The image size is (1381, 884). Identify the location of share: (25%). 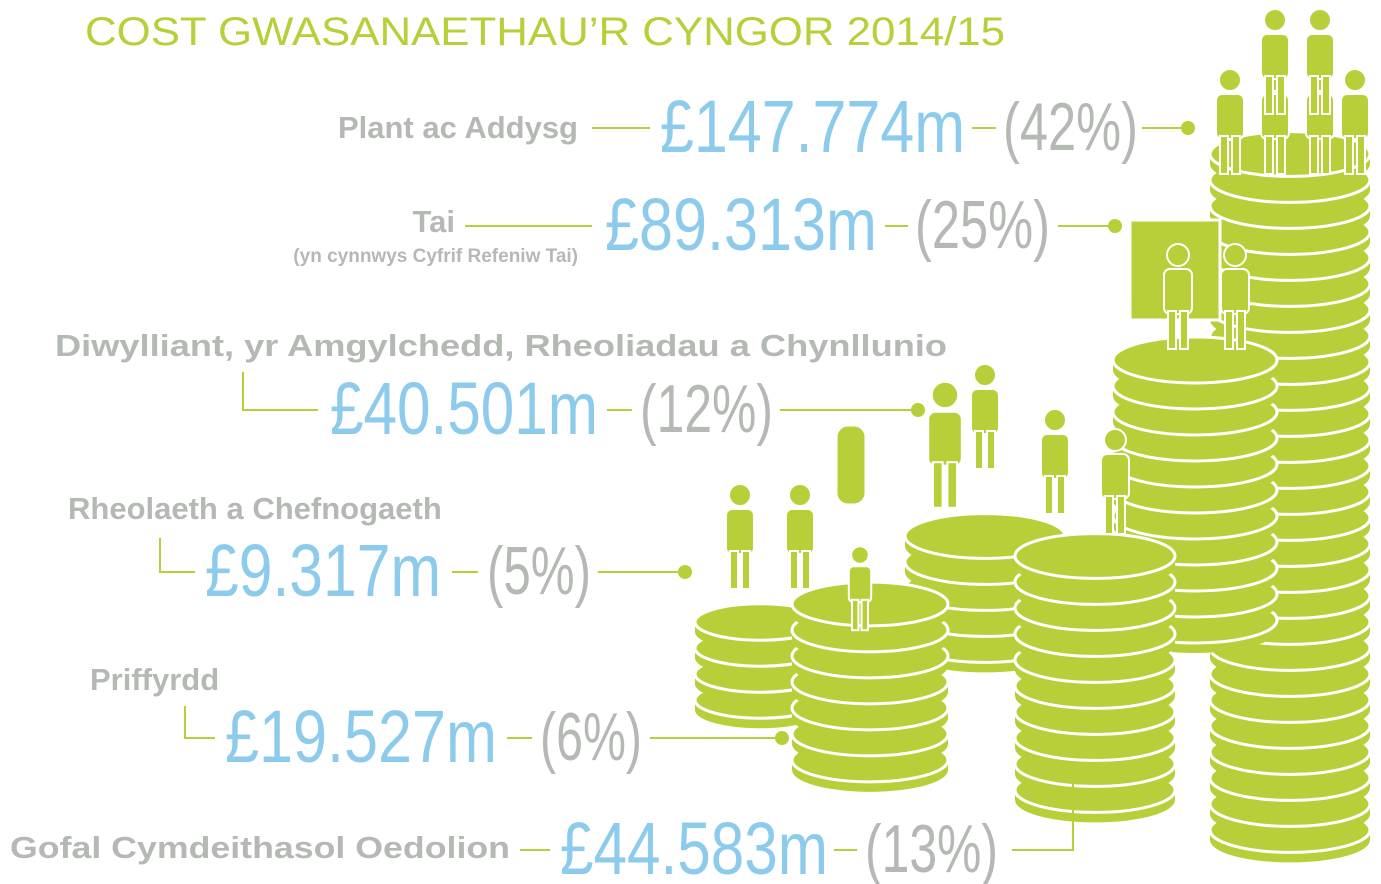
(982, 225).